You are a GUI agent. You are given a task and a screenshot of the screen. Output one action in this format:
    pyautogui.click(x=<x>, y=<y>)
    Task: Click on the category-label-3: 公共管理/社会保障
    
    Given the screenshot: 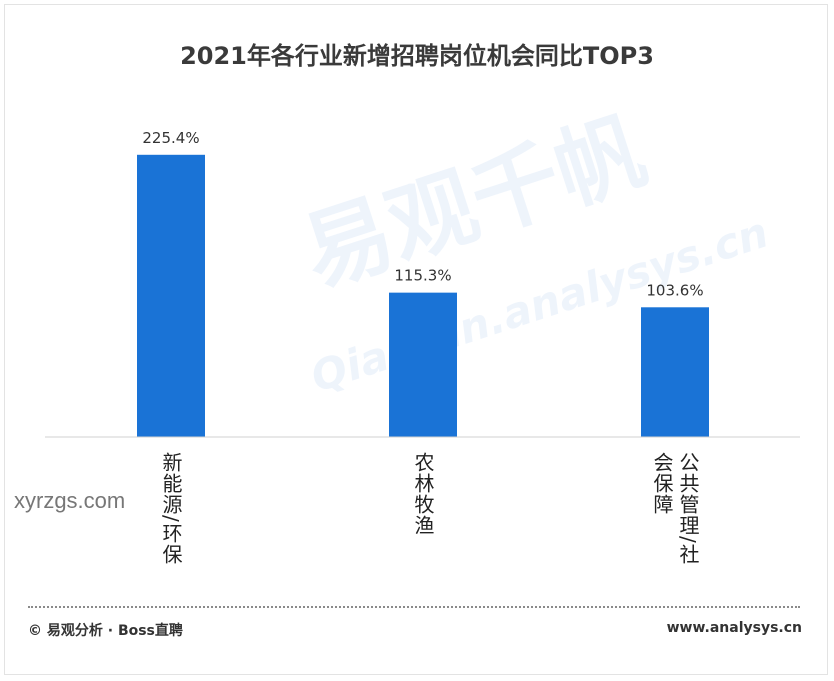 What is the action you would take?
    pyautogui.click(x=675, y=508)
    